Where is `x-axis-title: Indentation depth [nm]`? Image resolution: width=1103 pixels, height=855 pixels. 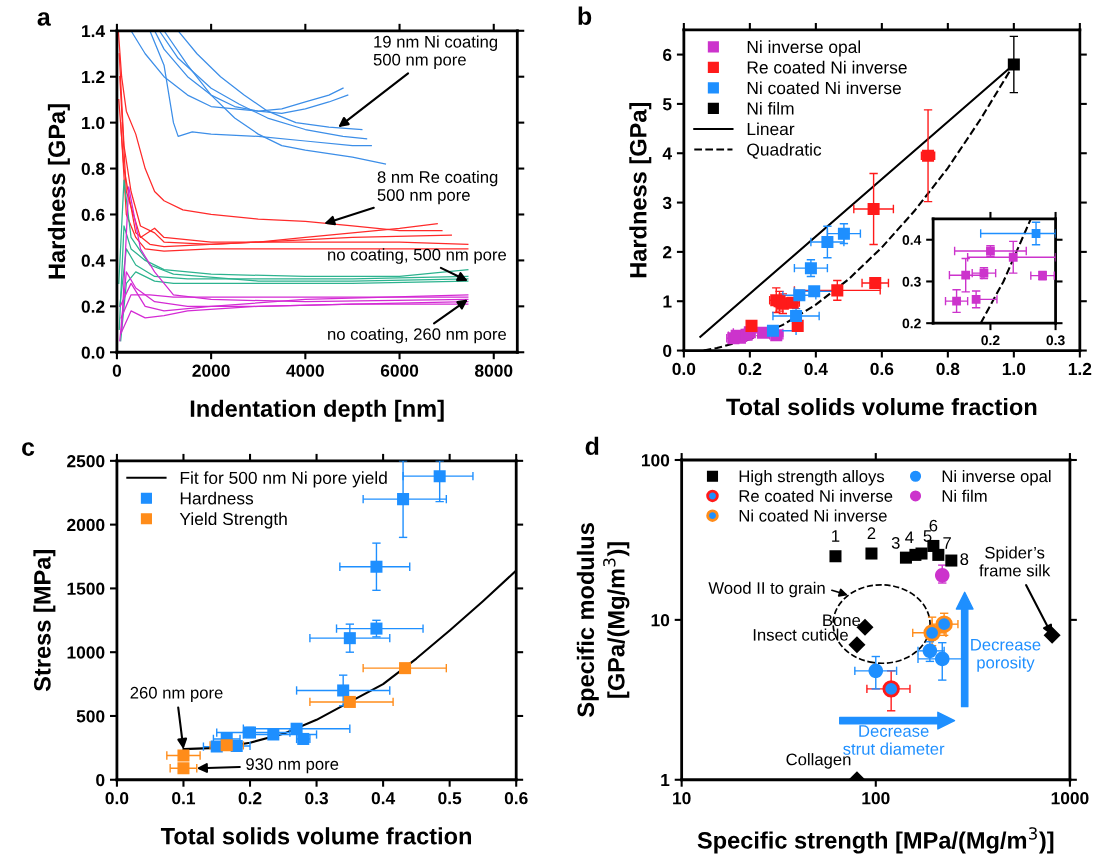
x-axis-title: Indentation depth [nm] is located at coordinates (317, 410).